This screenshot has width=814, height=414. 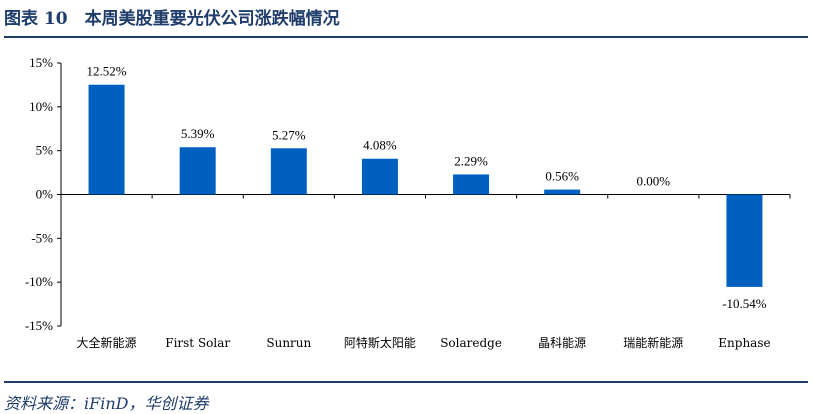 I want to click on y-tick-label: 5%, so click(x=45, y=150).